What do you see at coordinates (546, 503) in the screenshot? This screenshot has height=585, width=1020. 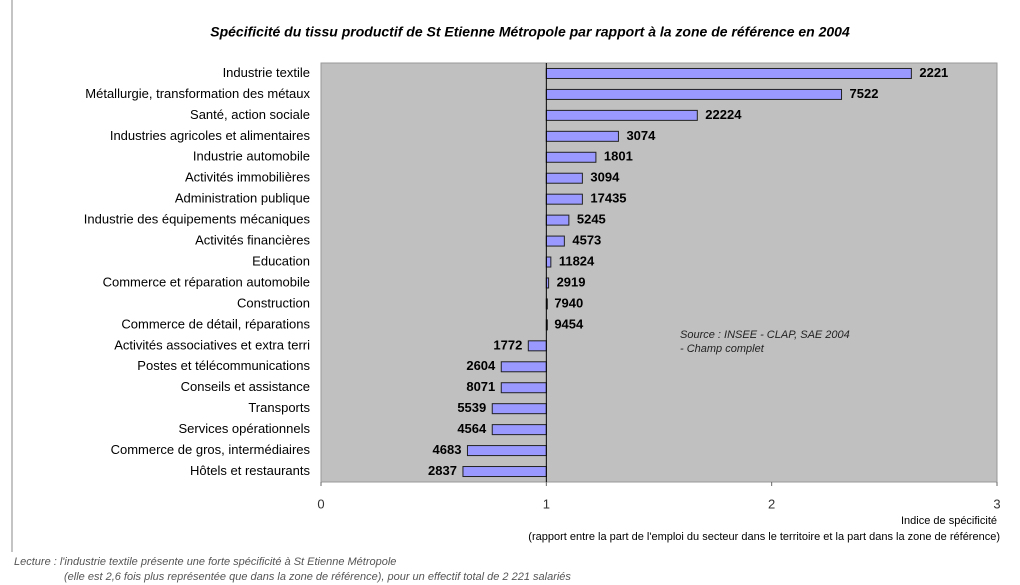 I see `x-tick-label: 1` at bounding box center [546, 503].